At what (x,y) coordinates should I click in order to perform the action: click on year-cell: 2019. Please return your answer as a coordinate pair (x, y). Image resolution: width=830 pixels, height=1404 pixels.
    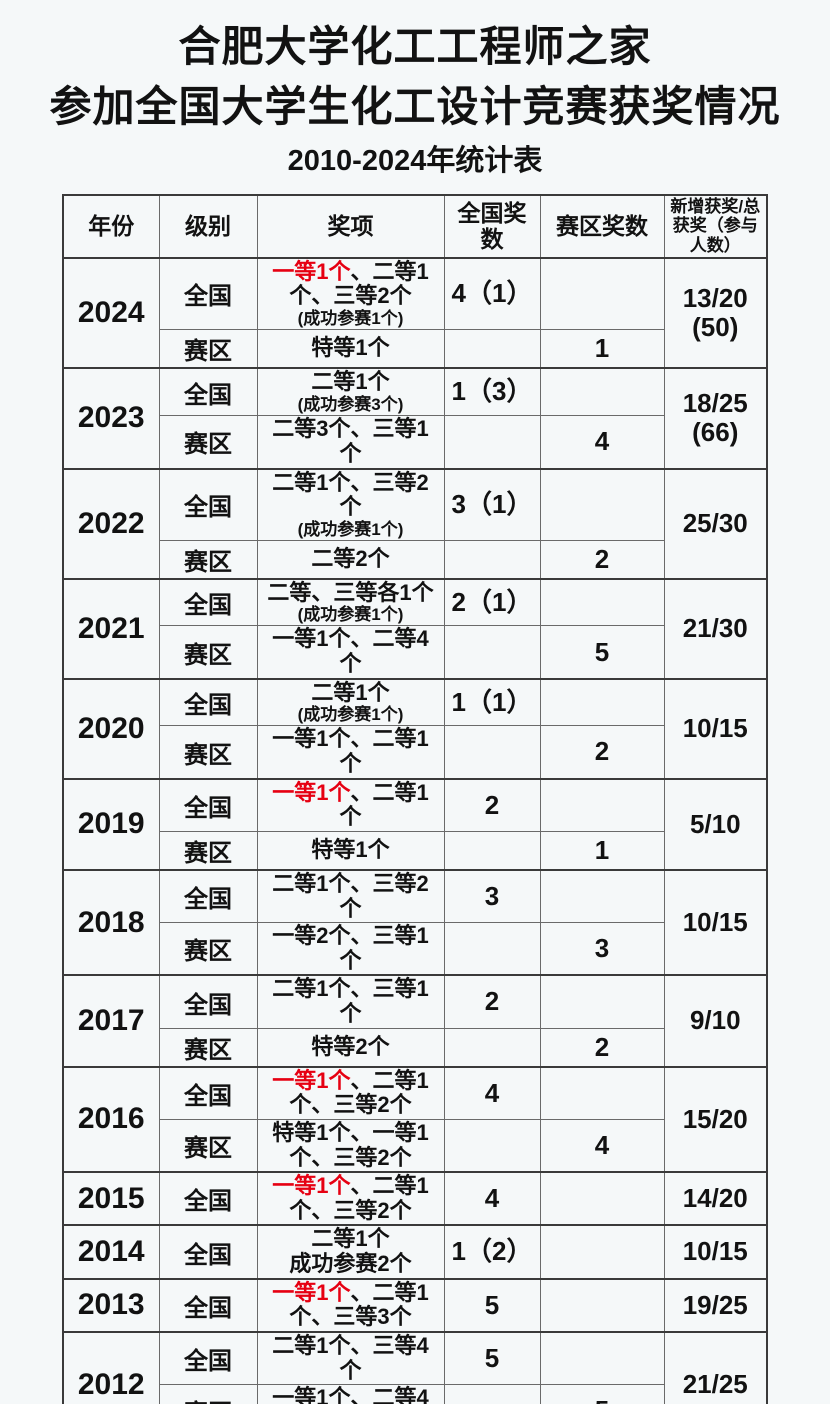
    Looking at the image, I should click on (111, 824).